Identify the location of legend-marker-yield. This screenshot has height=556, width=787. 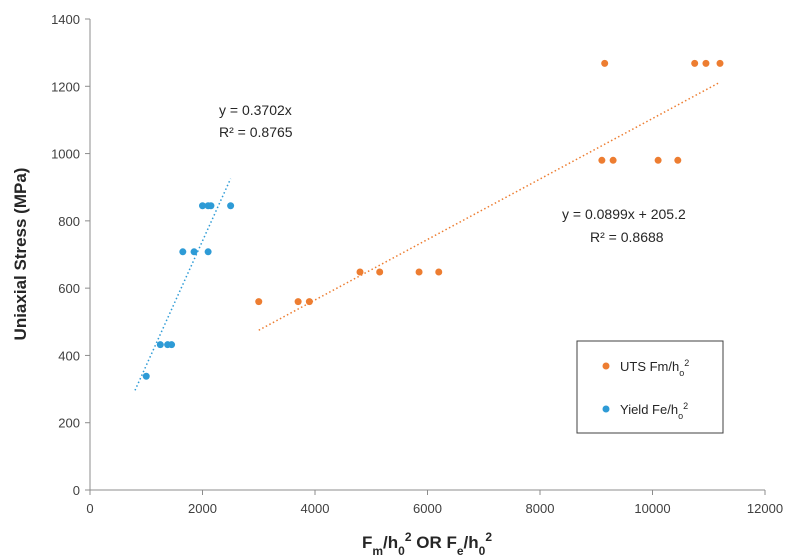
(606, 409).